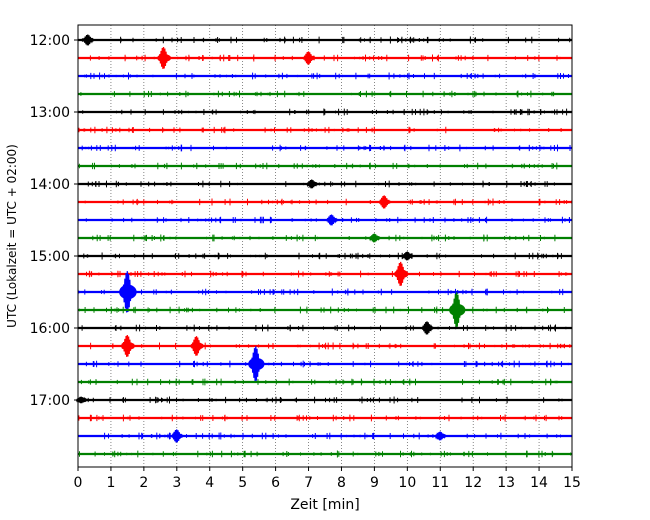  Describe the element at coordinates (143, 483) in the screenshot. I see `x-tick-label: 2` at that location.